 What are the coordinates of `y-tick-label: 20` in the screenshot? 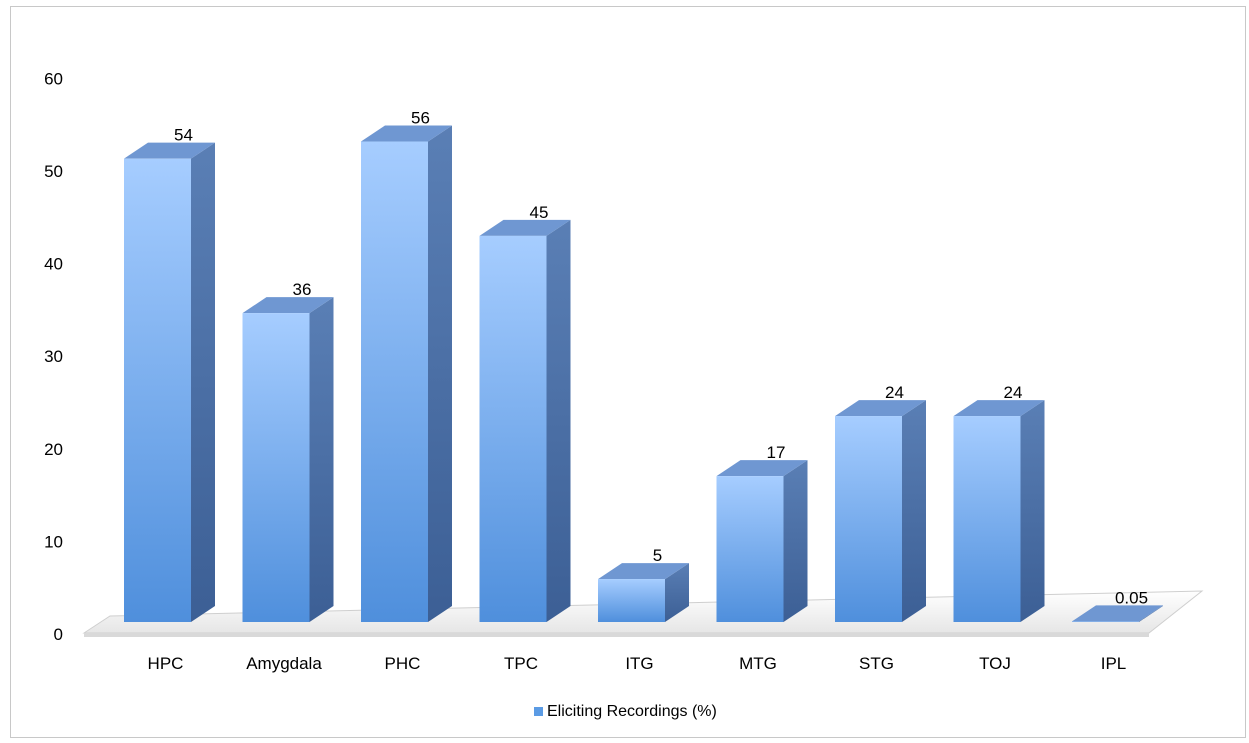 It's located at (53, 449).